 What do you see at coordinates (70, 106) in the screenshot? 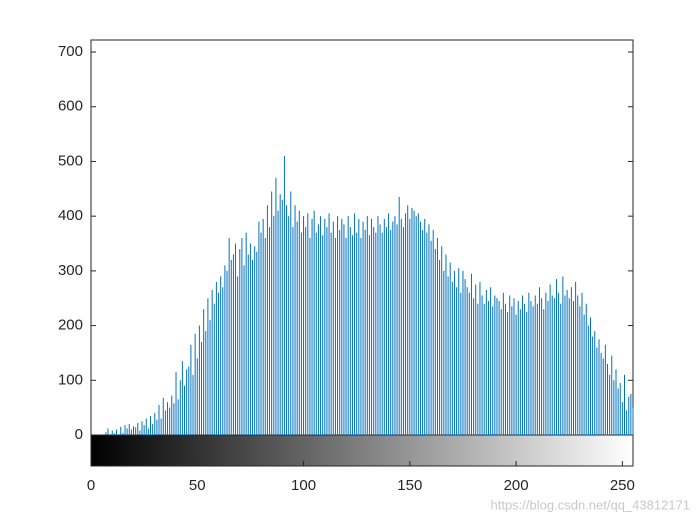
I see `y-tick-label: 600` at bounding box center [70, 106].